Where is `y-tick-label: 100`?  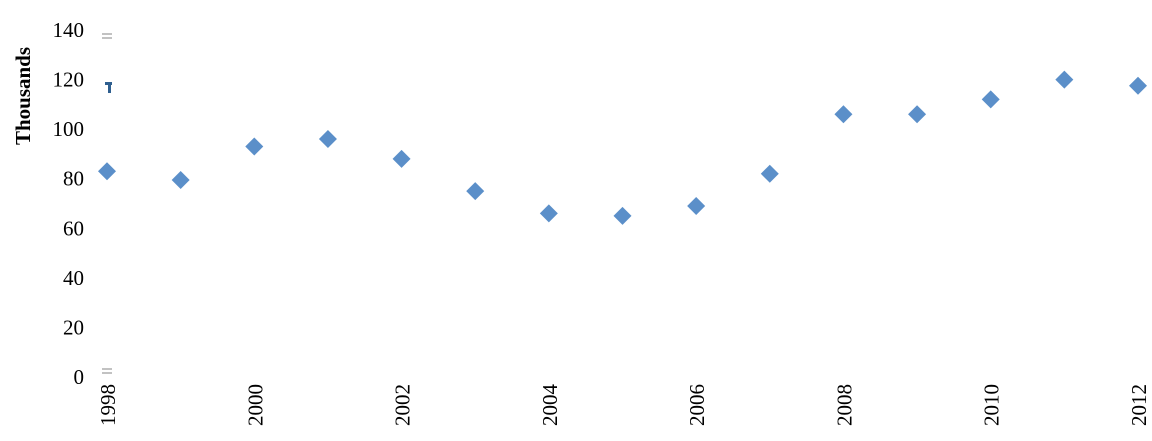
y-tick-label: 100 is located at coordinates (69, 129).